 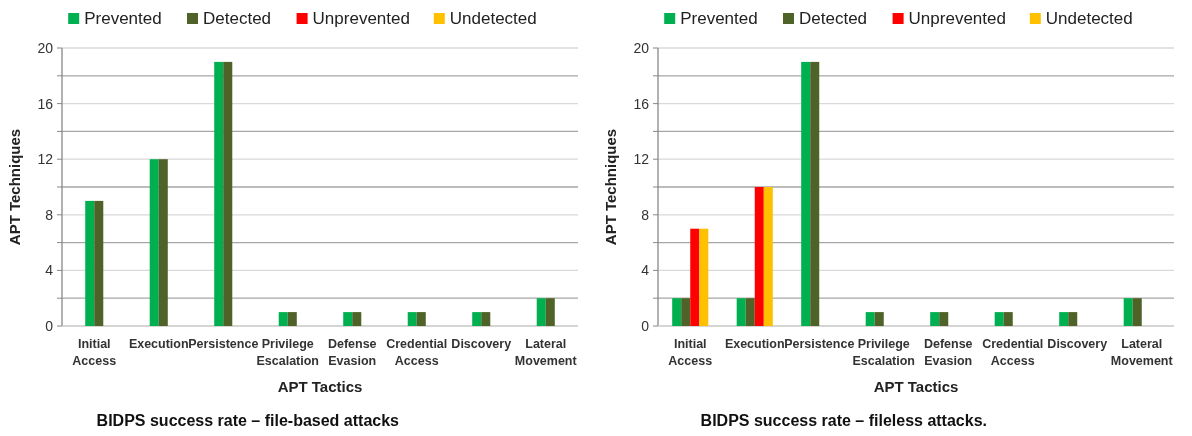 What do you see at coordinates (248, 420) in the screenshot?
I see `text: BIDPS success rate – file-based attacks` at bounding box center [248, 420].